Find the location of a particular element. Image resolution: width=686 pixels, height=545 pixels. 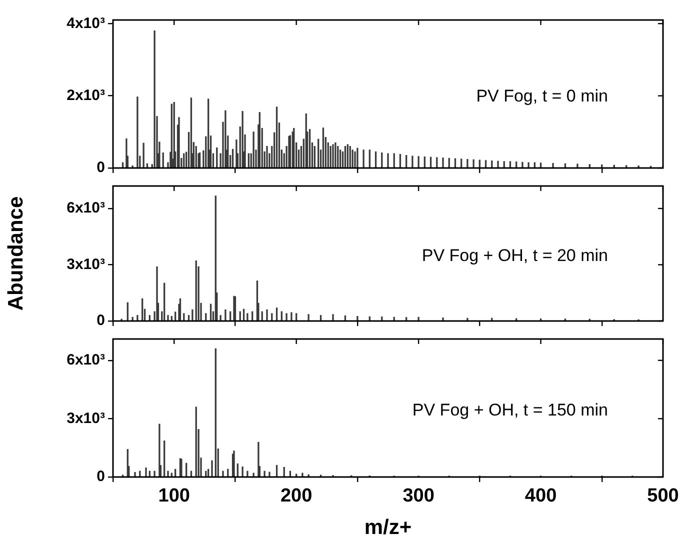

x-tick-label: 400 is located at coordinates (540, 496).